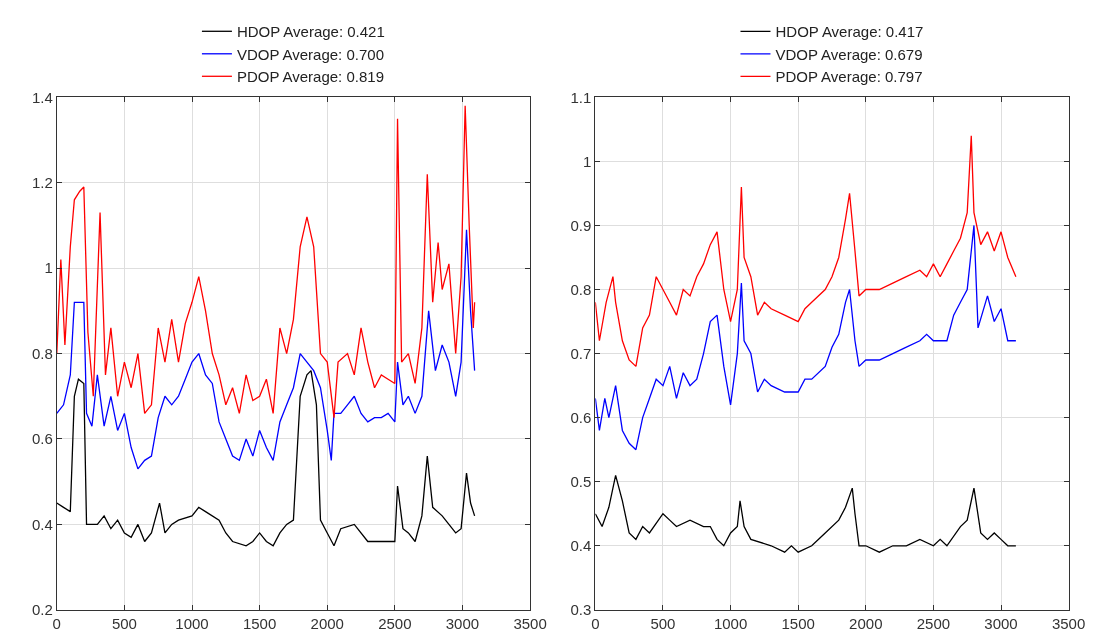 This screenshot has width=1120, height=642. I want to click on legend-label: HDOP Average: 0.421, so click(310, 32).